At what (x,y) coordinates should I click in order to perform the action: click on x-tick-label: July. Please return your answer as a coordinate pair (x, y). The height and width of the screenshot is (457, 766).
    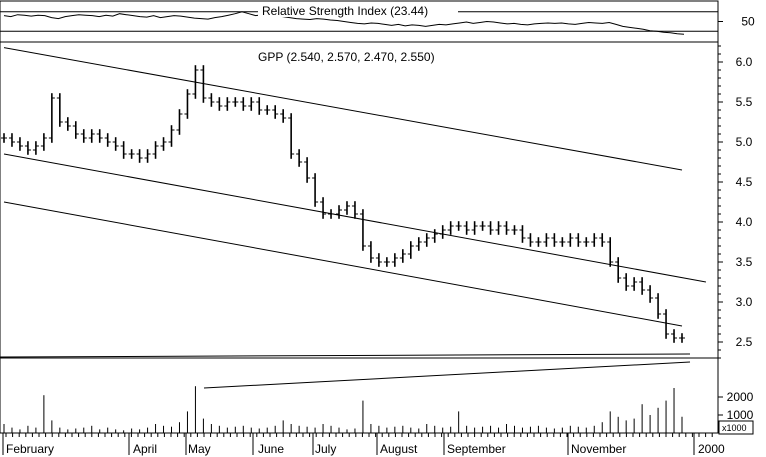
    Looking at the image, I should click on (325, 449).